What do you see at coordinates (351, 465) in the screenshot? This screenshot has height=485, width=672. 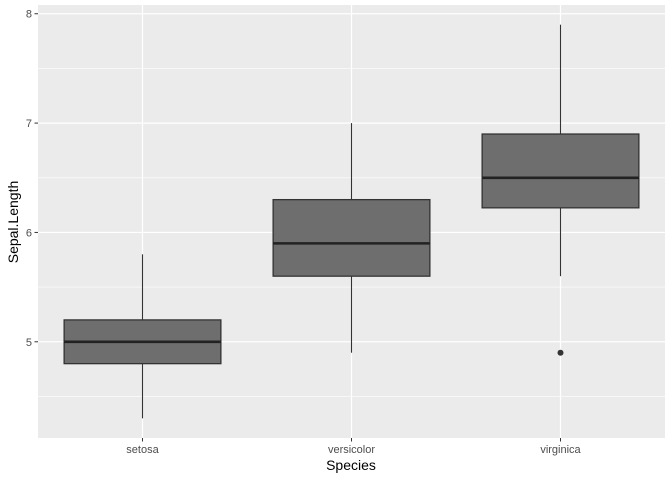 I see `x-axis-title: Species` at bounding box center [351, 465].